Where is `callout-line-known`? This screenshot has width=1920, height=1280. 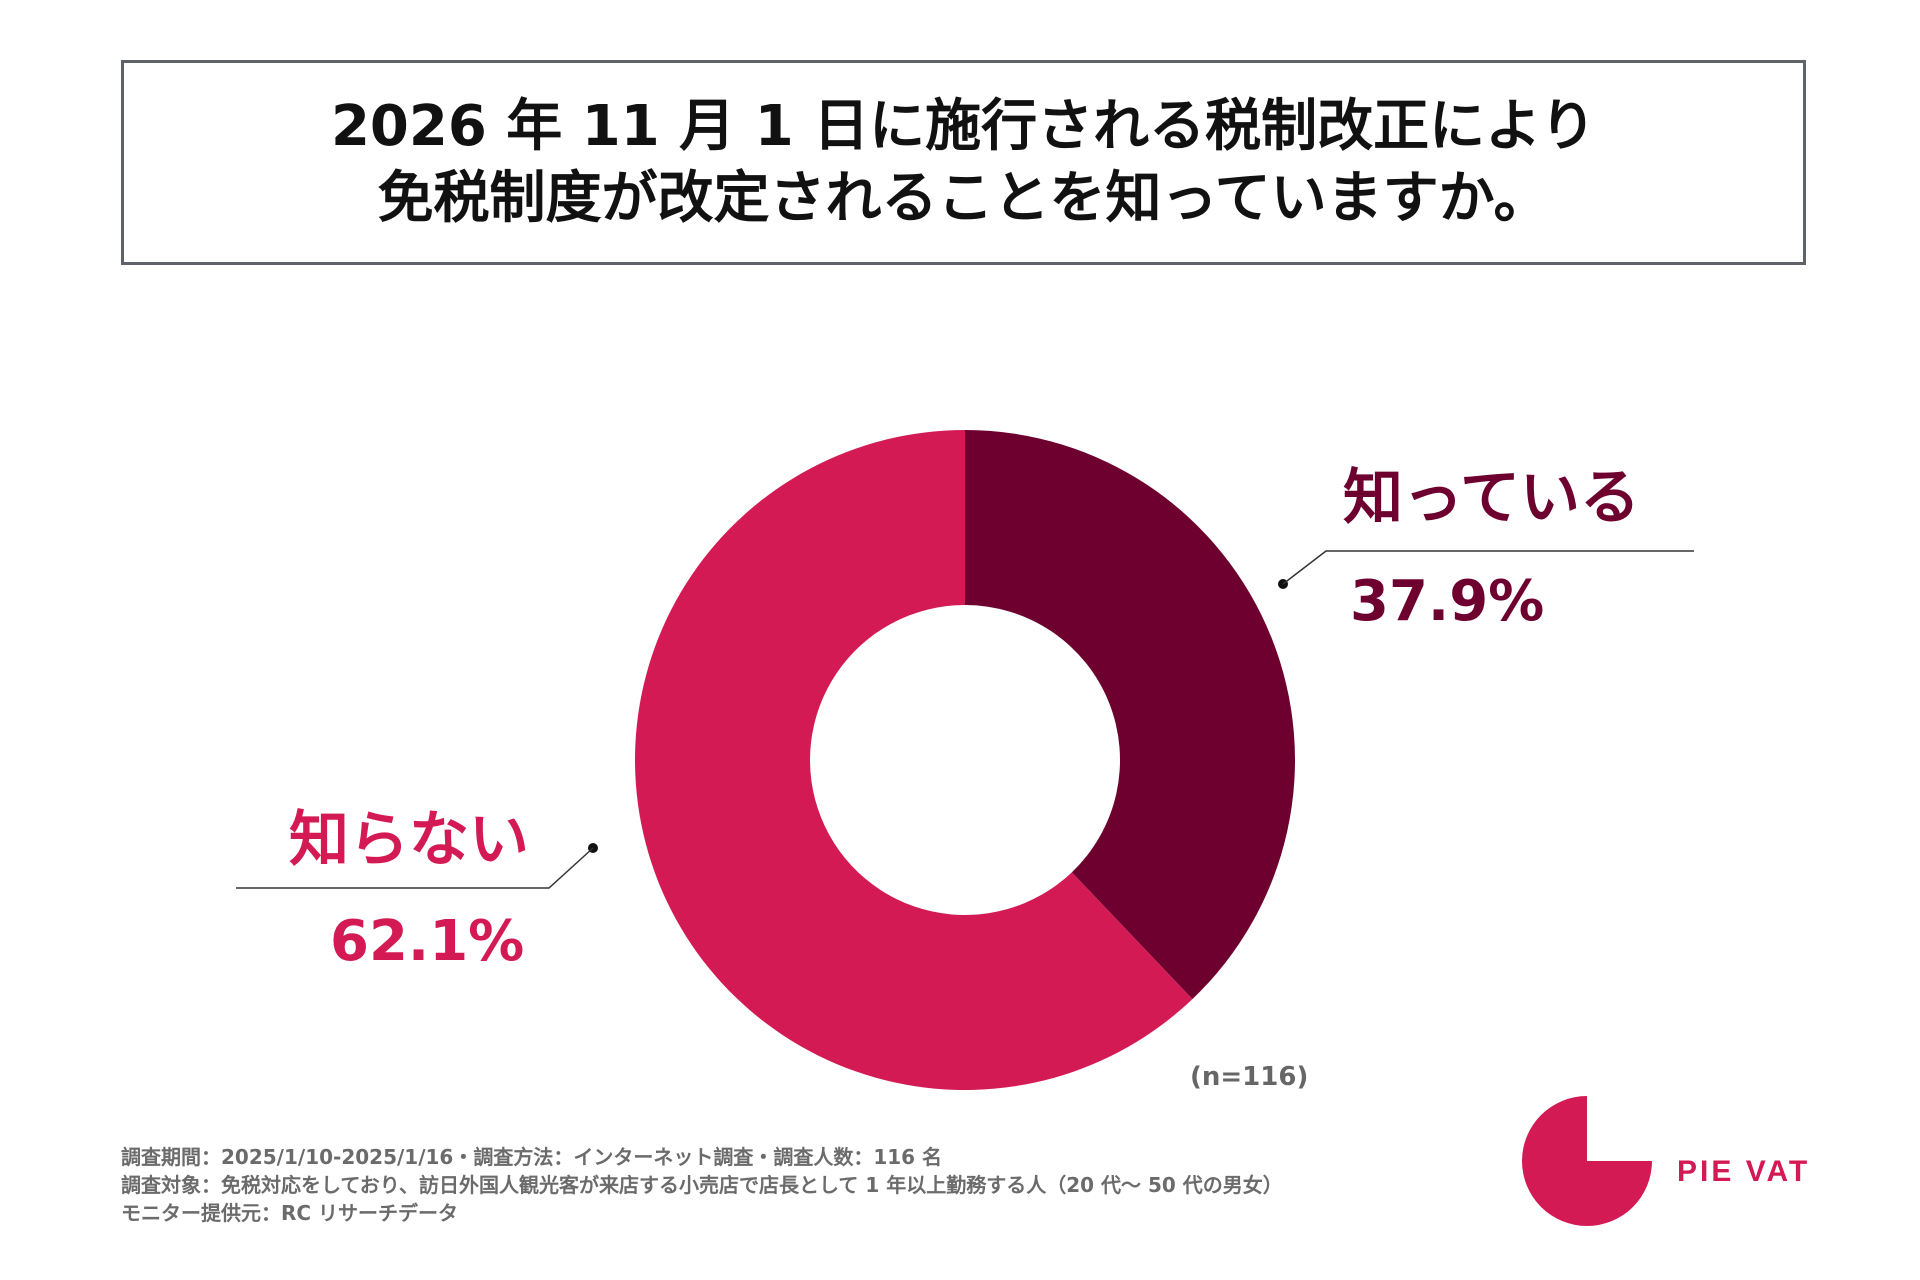
callout-line-known is located at coordinates (1488, 567).